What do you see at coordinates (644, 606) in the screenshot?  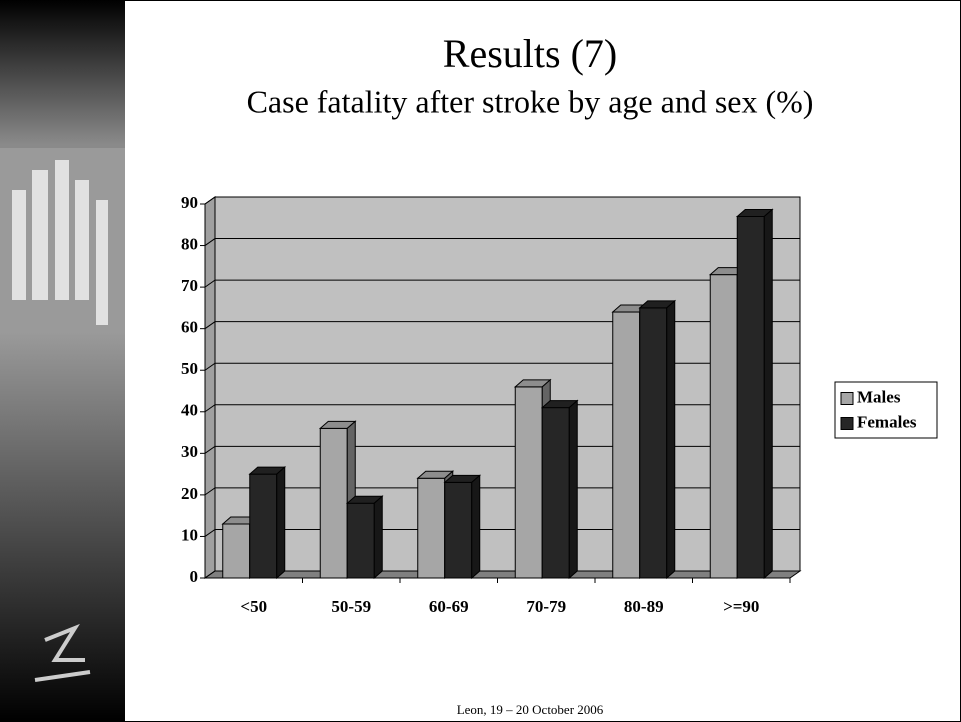 I see `x-tick-label: 80-89` at bounding box center [644, 606].